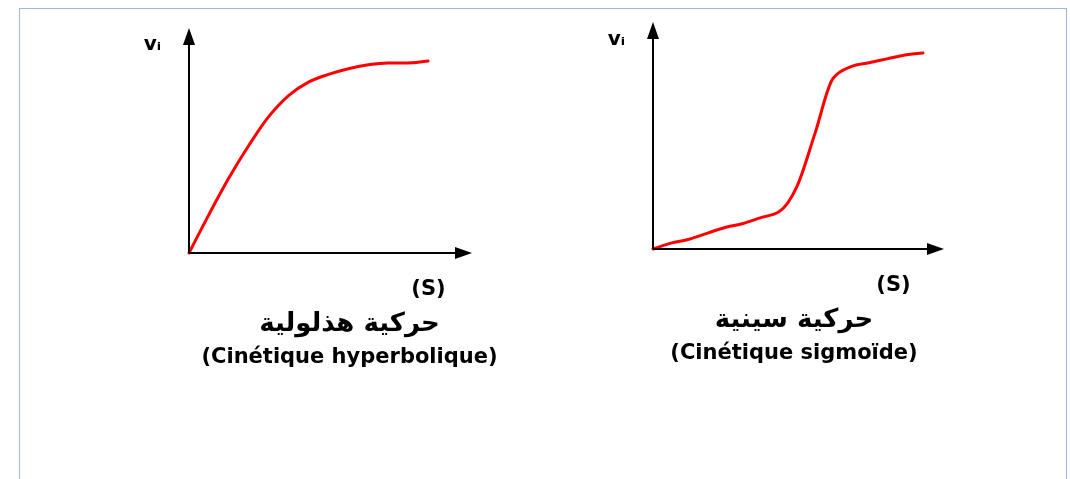 This screenshot has height=479, width=1070. I want to click on text: حركية سينية, so click(794, 318).